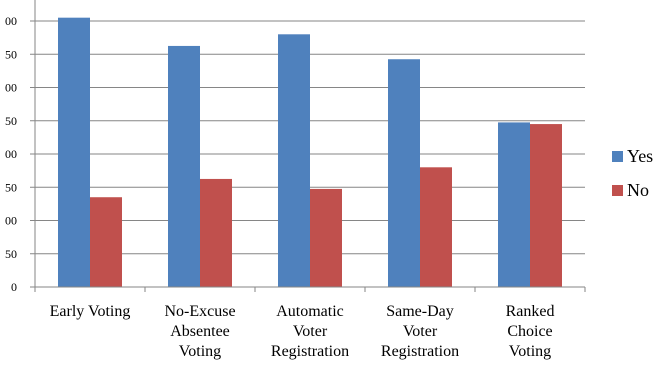 Image resolution: width=666 pixels, height=376 pixels. I want to click on x-tick-label: No-Excuse Absentee Voting, so click(199, 331).